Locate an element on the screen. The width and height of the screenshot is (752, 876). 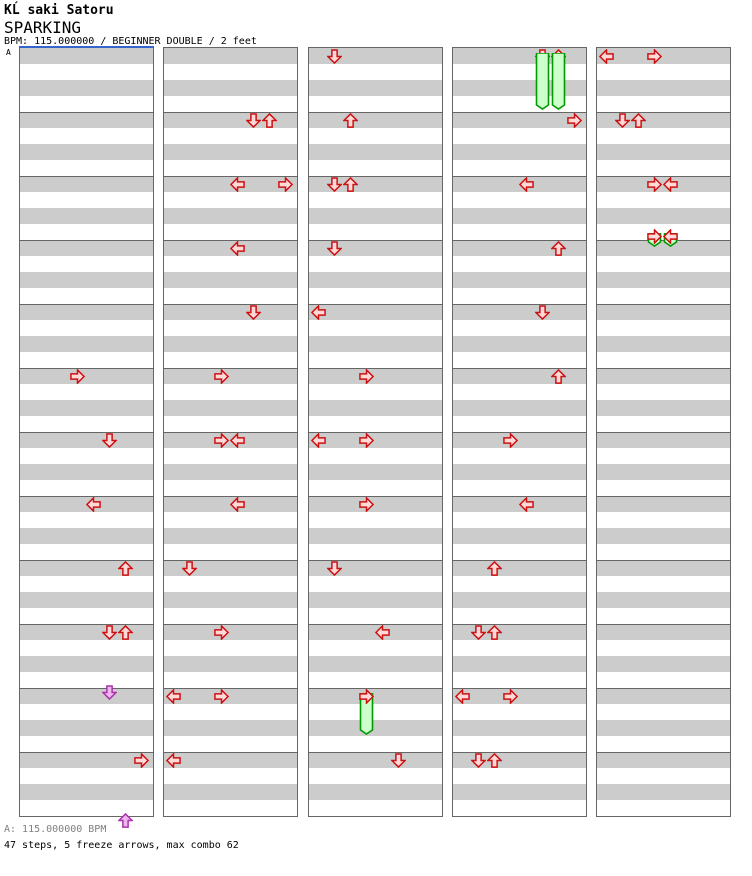
bpm-footer: A: 115.000000 BPM is located at coordinates (55, 829).